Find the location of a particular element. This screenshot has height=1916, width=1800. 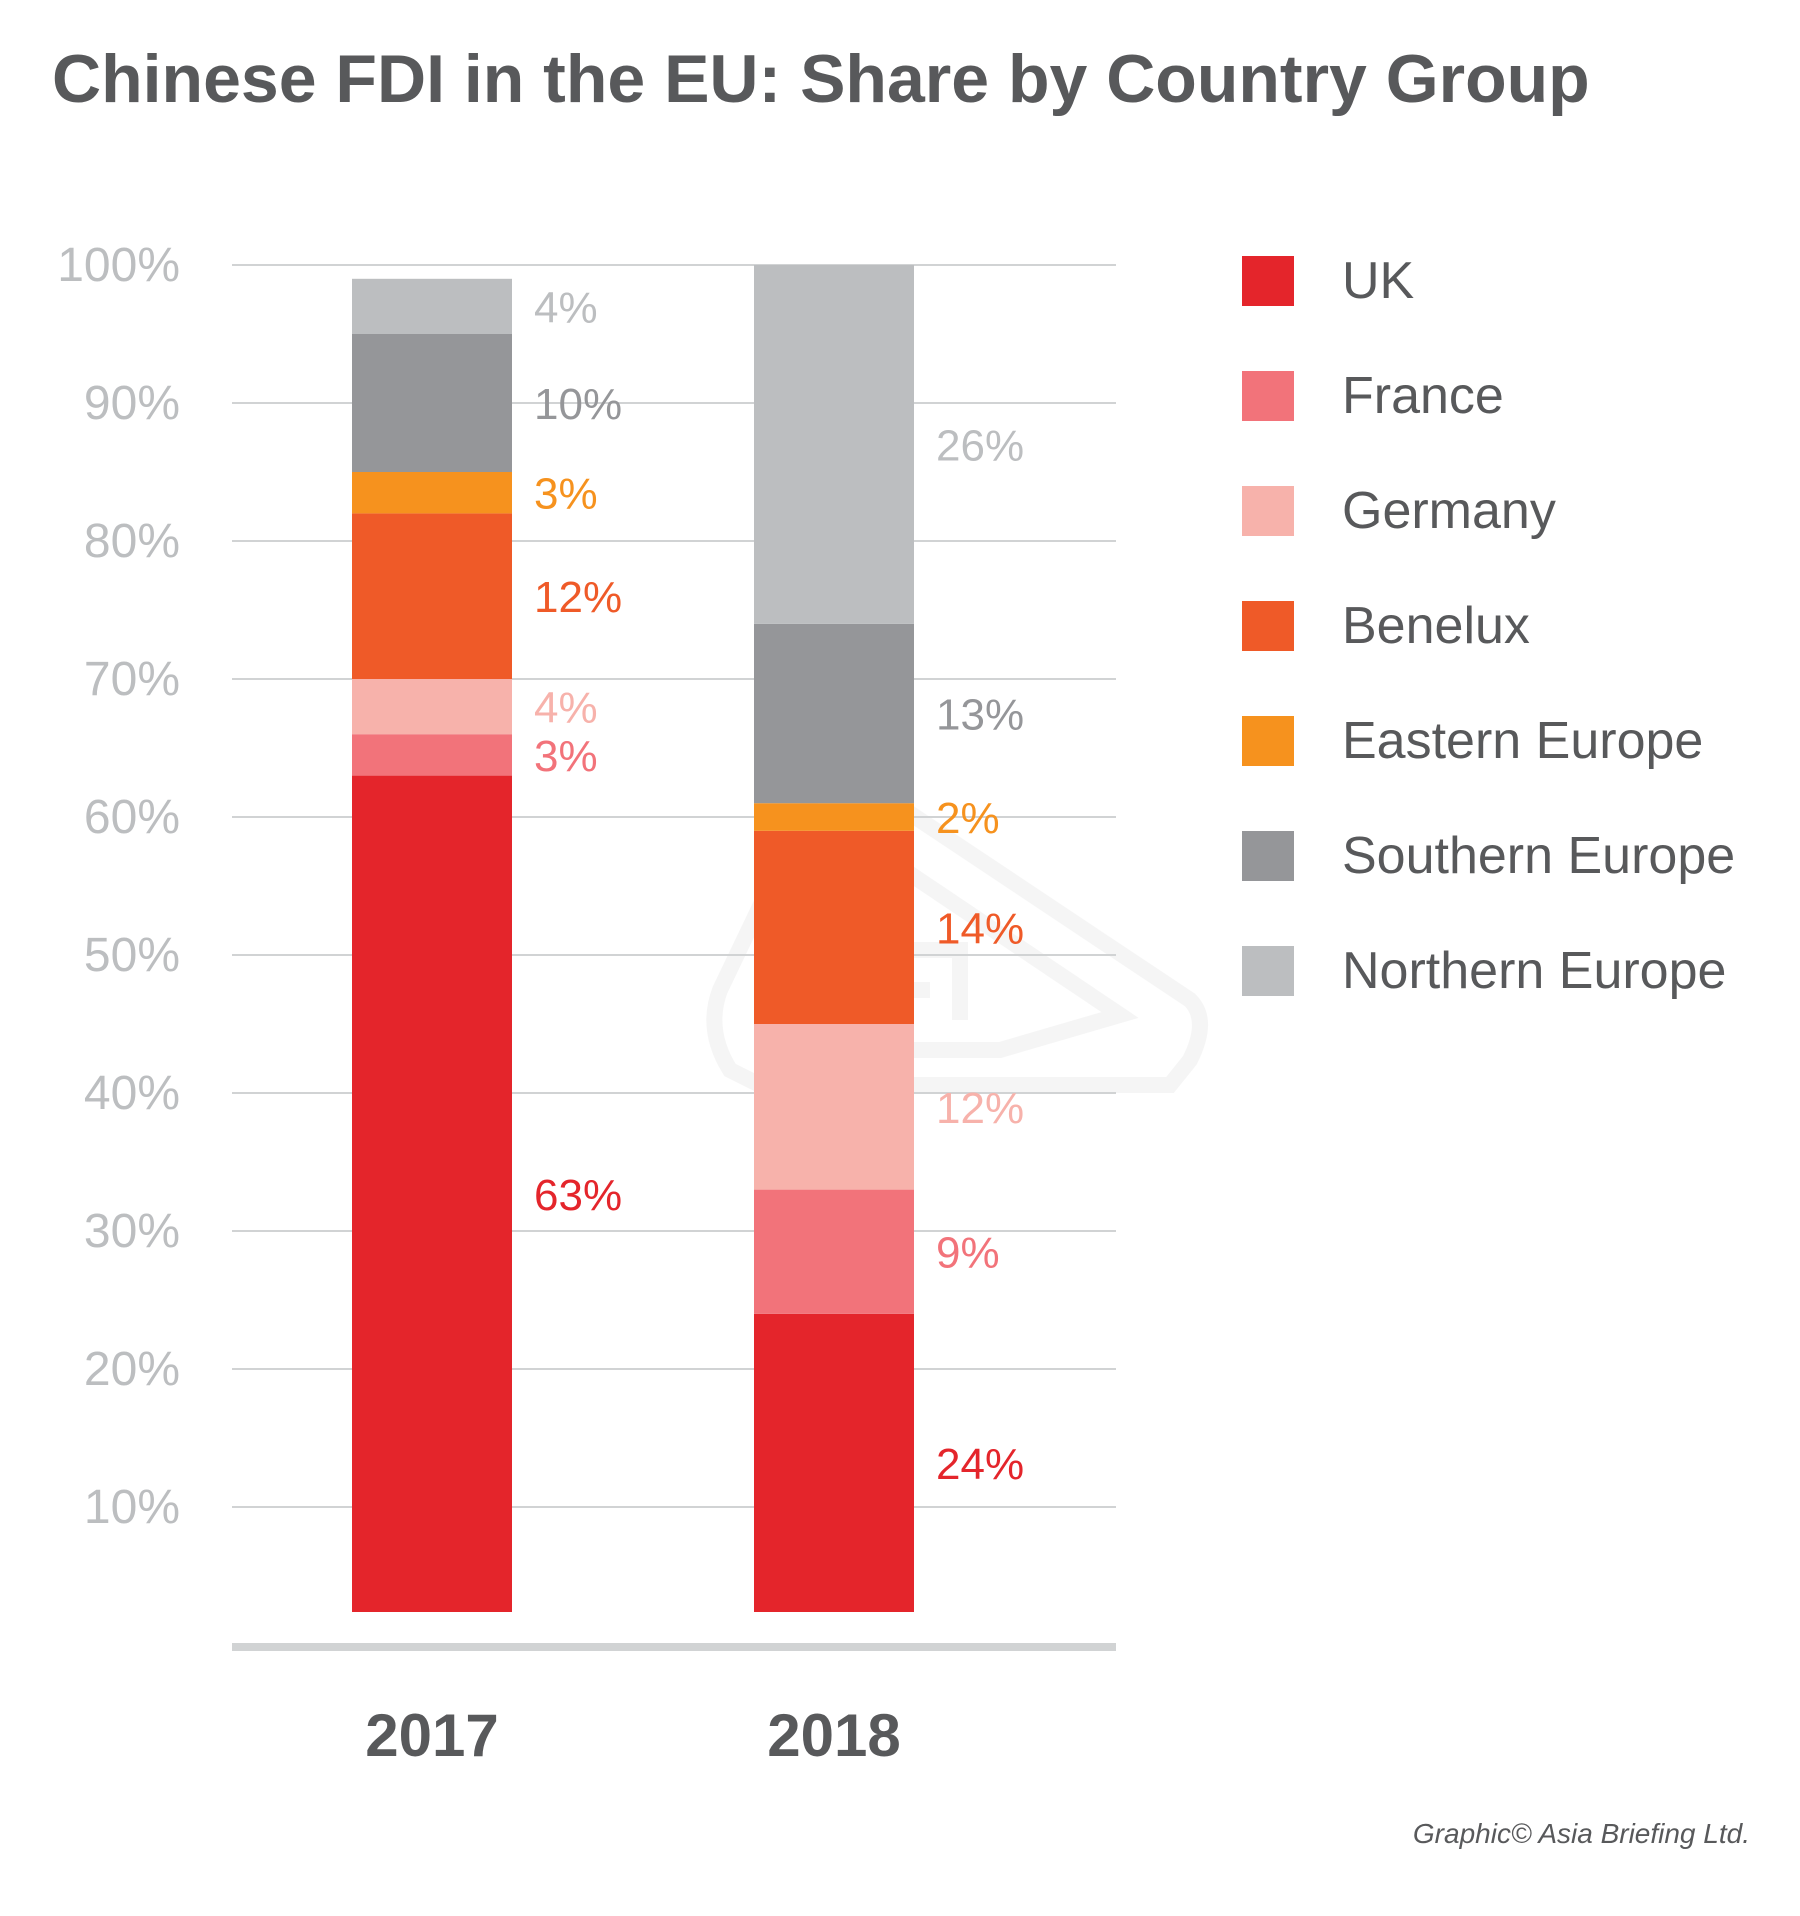

bar-segment-2017-benelux is located at coordinates (432, 596).